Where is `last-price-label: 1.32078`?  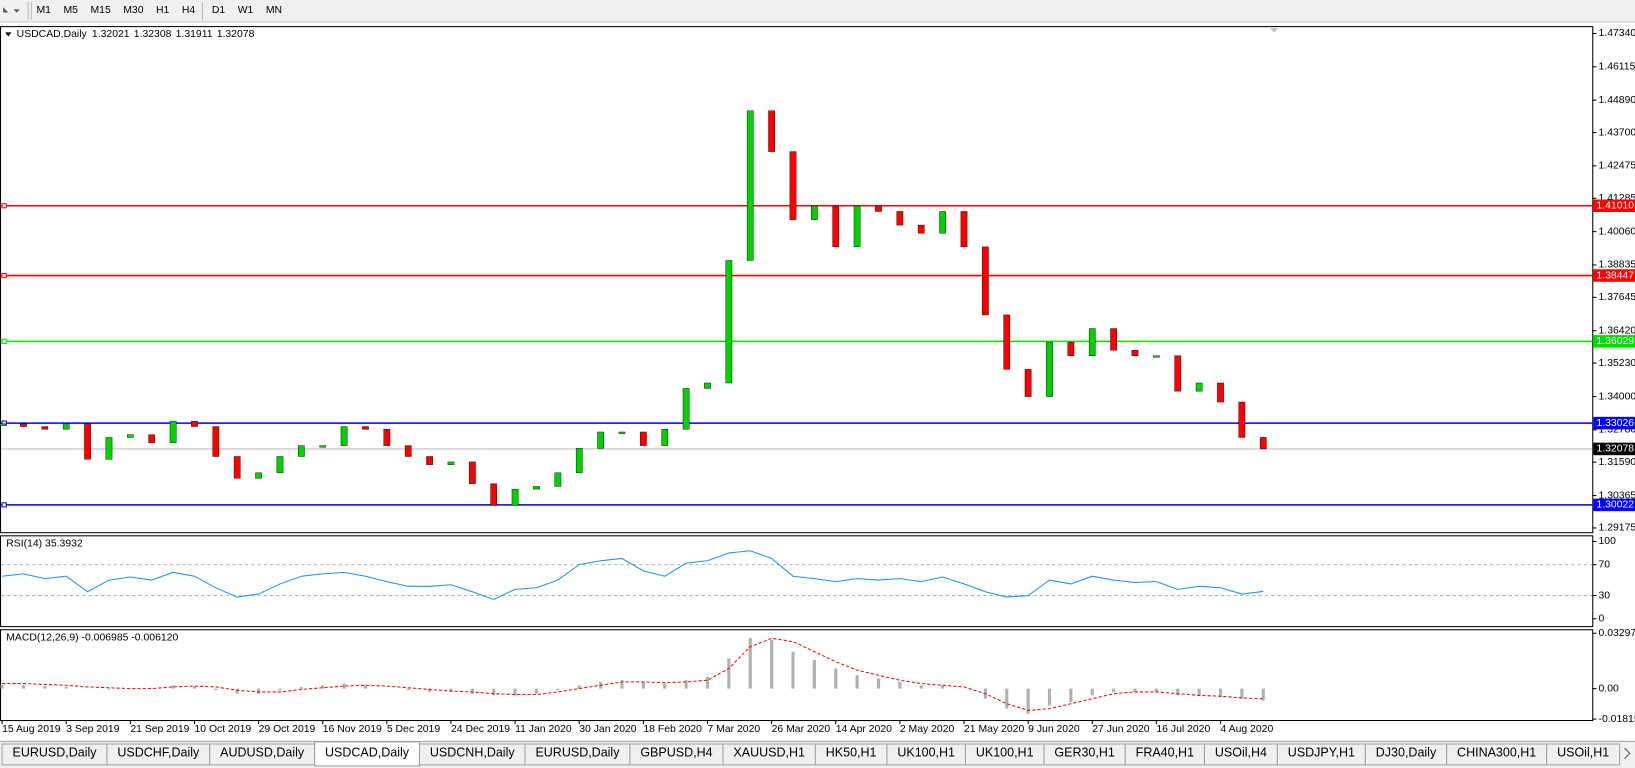
last-price-label: 1.32078 is located at coordinates (1615, 449).